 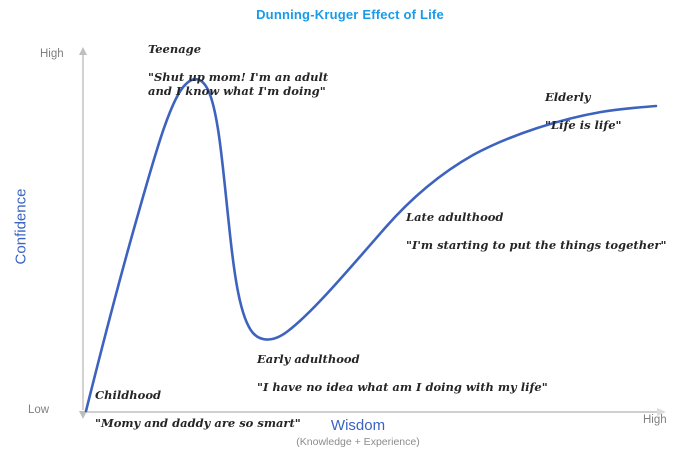 I want to click on y-axis-high-label: High, so click(x=52, y=54).